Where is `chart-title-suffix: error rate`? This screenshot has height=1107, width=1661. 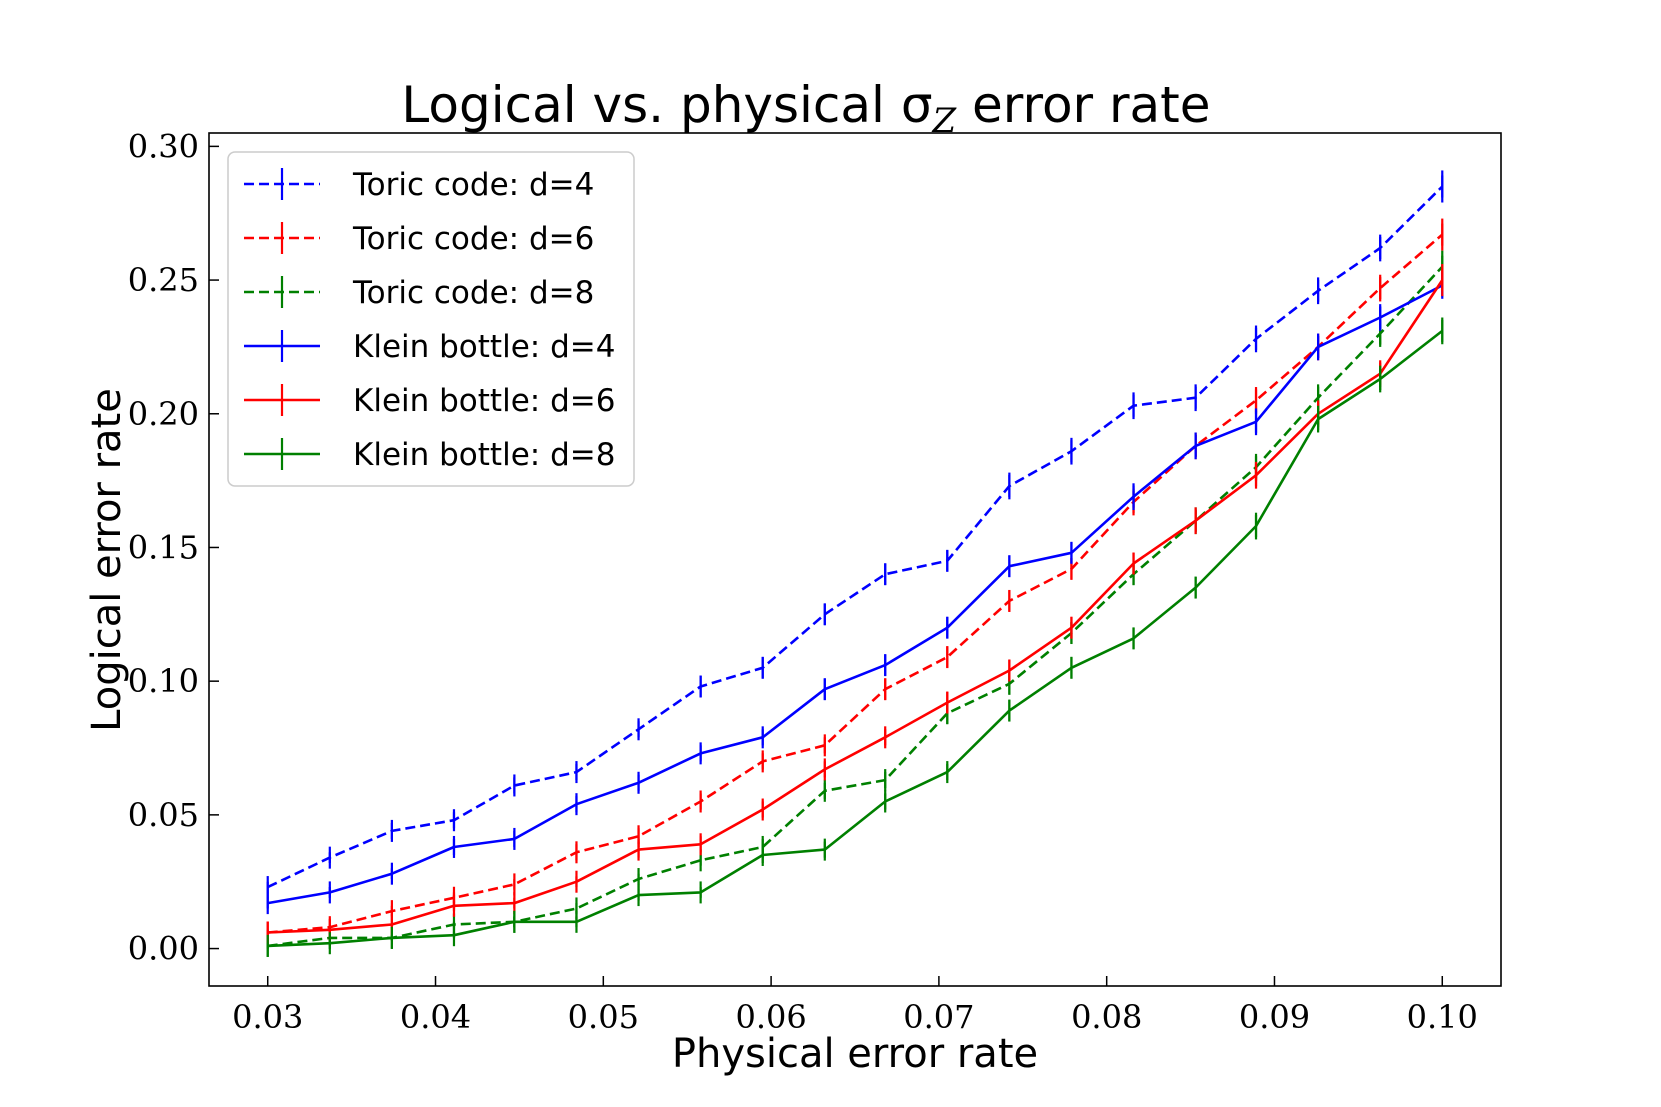 chart-title-suffix: error rate is located at coordinates (1083, 105).